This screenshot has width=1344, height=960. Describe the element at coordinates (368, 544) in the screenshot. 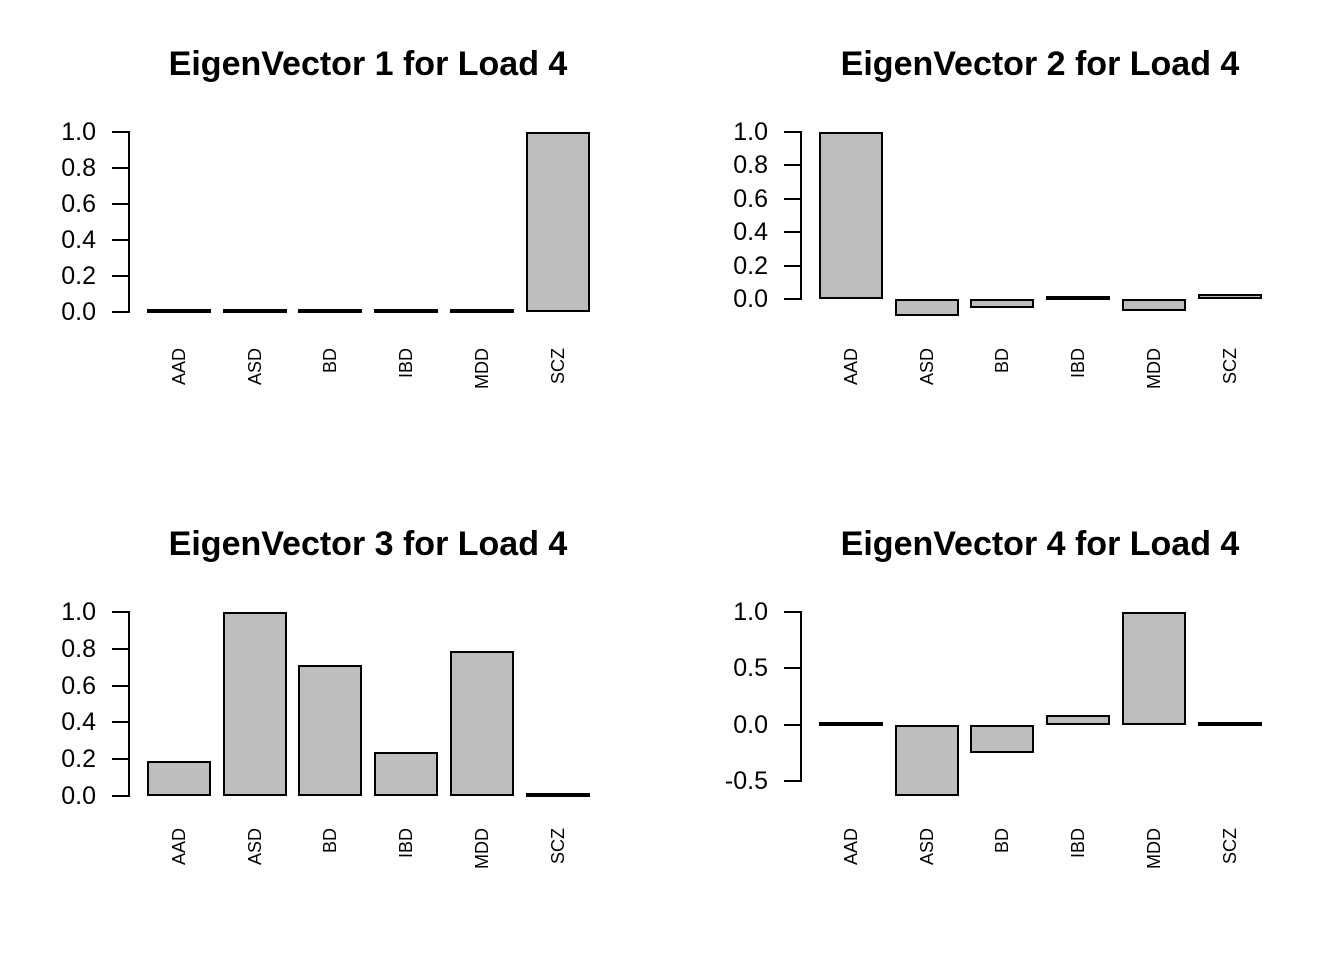

I see `chart-title: EigenVector 3 for Load 4` at that location.